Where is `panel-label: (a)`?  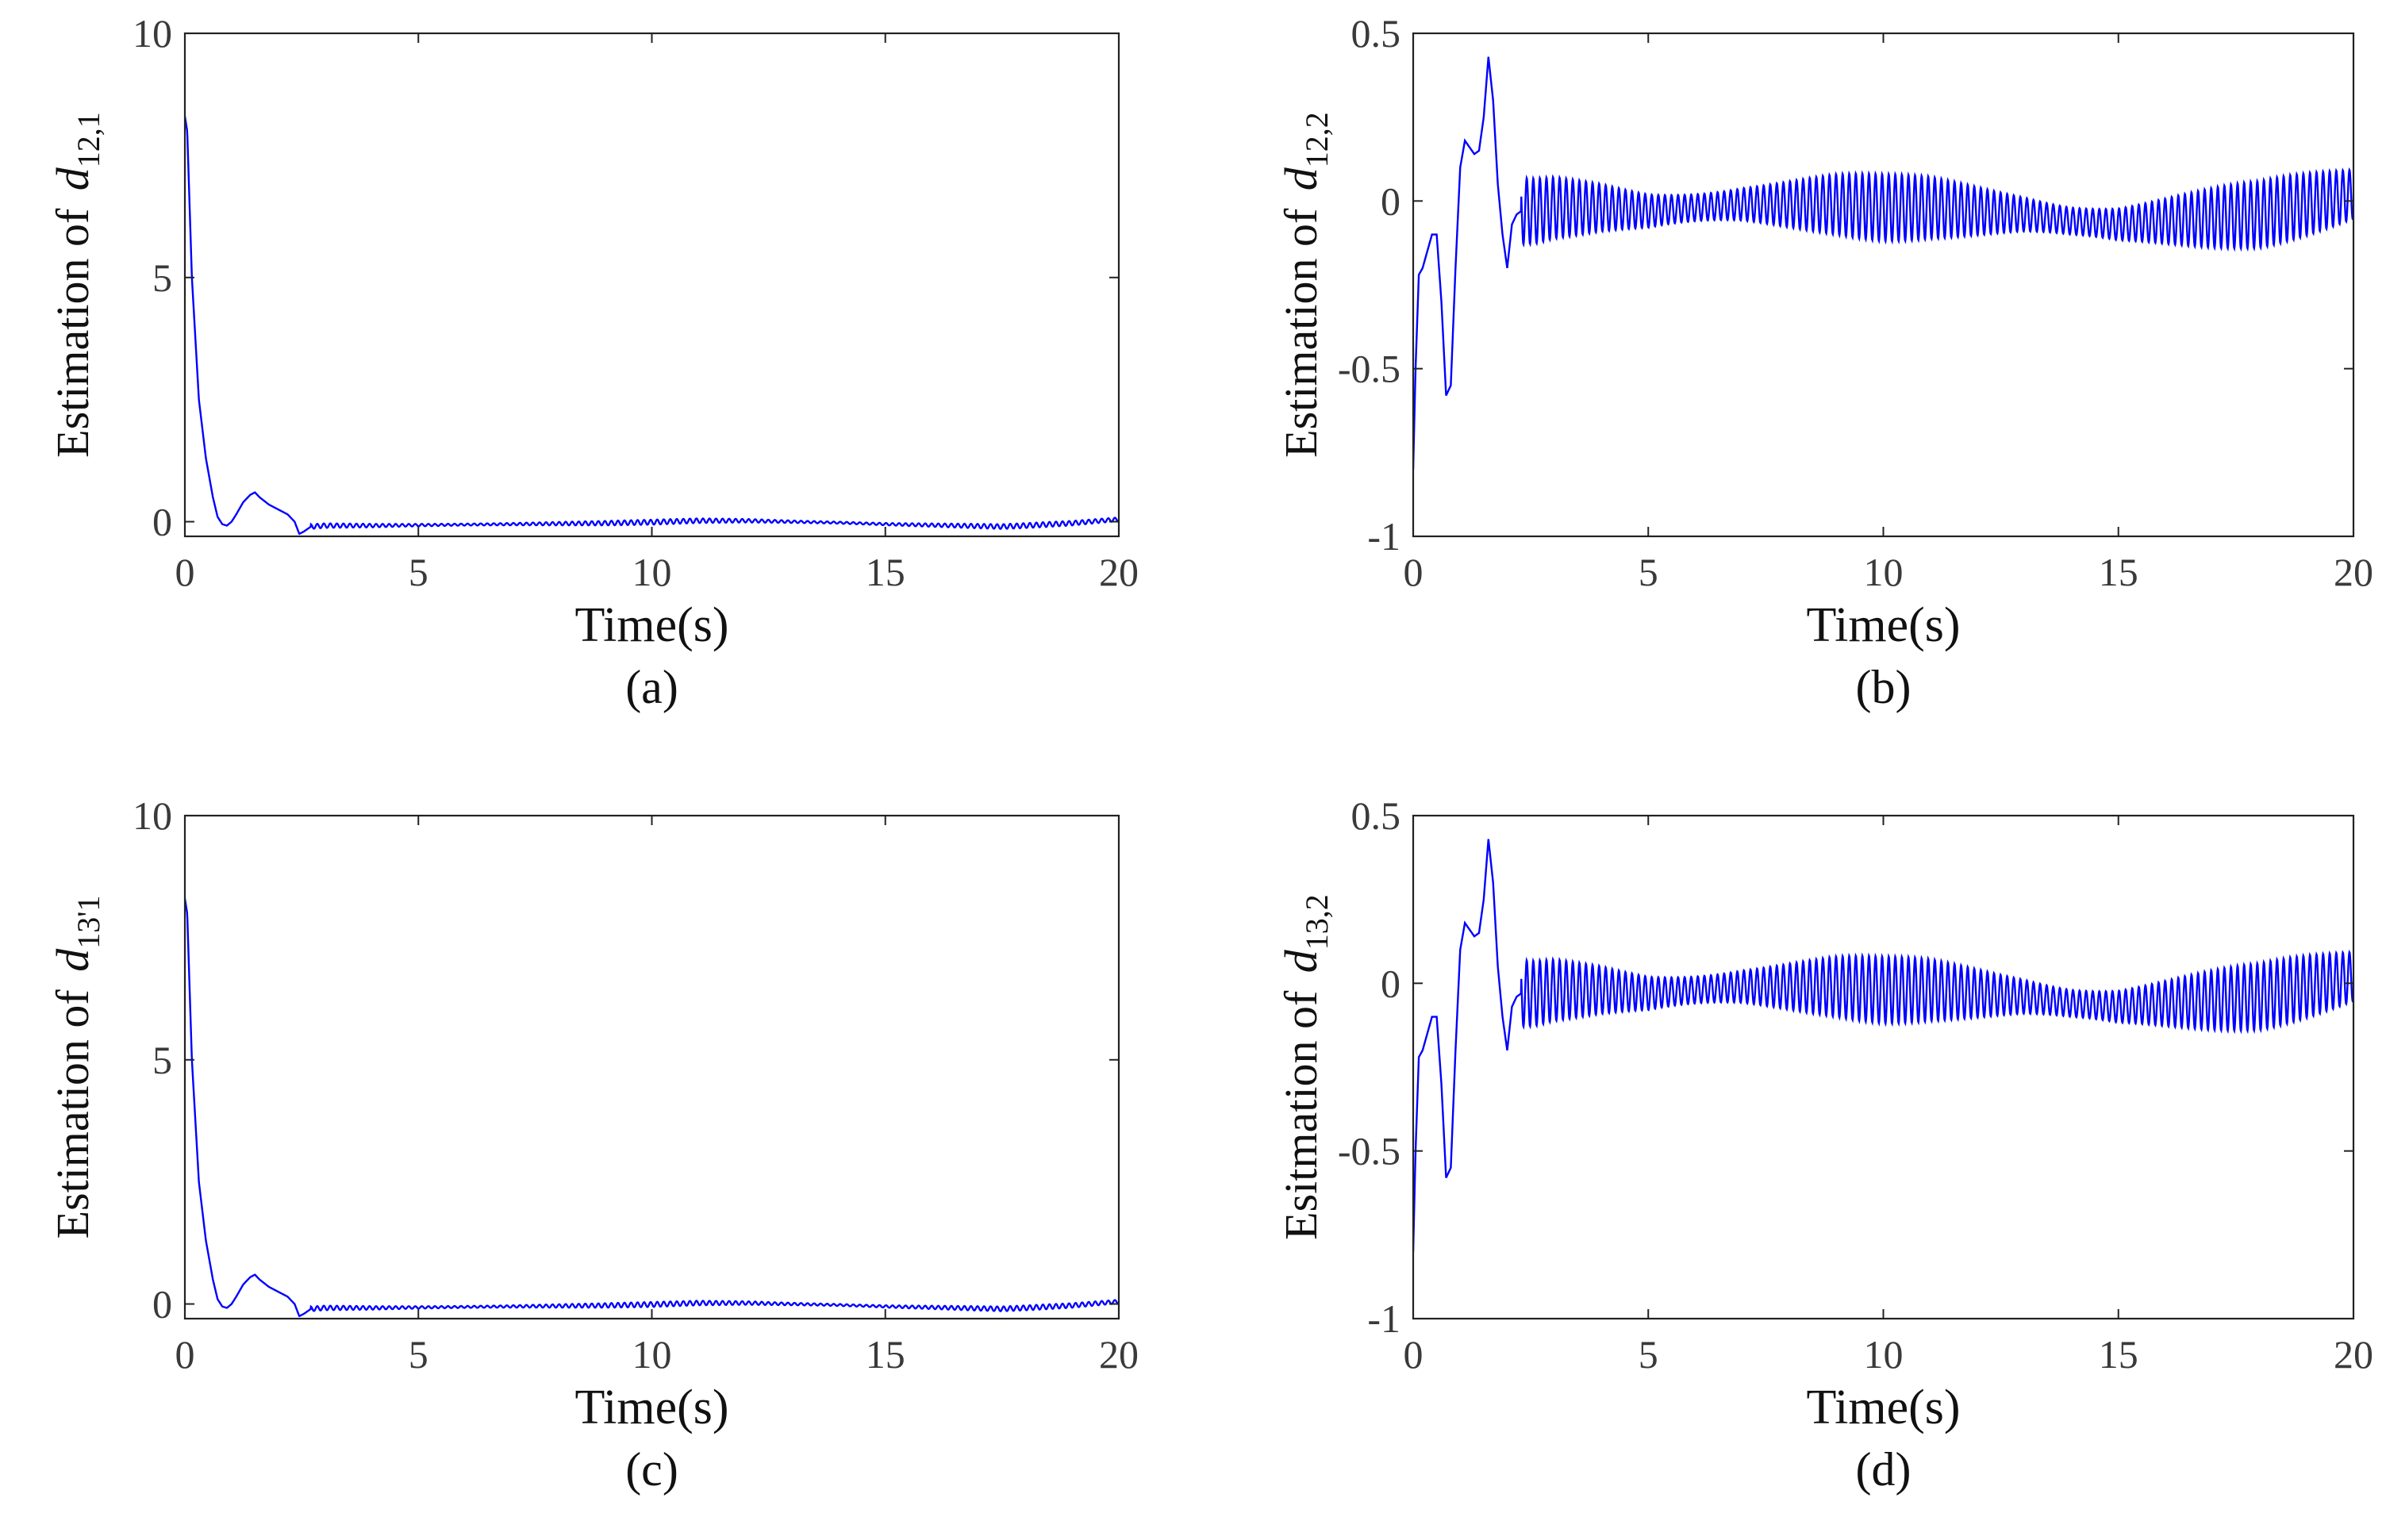 panel-label: (a) is located at coordinates (652, 687).